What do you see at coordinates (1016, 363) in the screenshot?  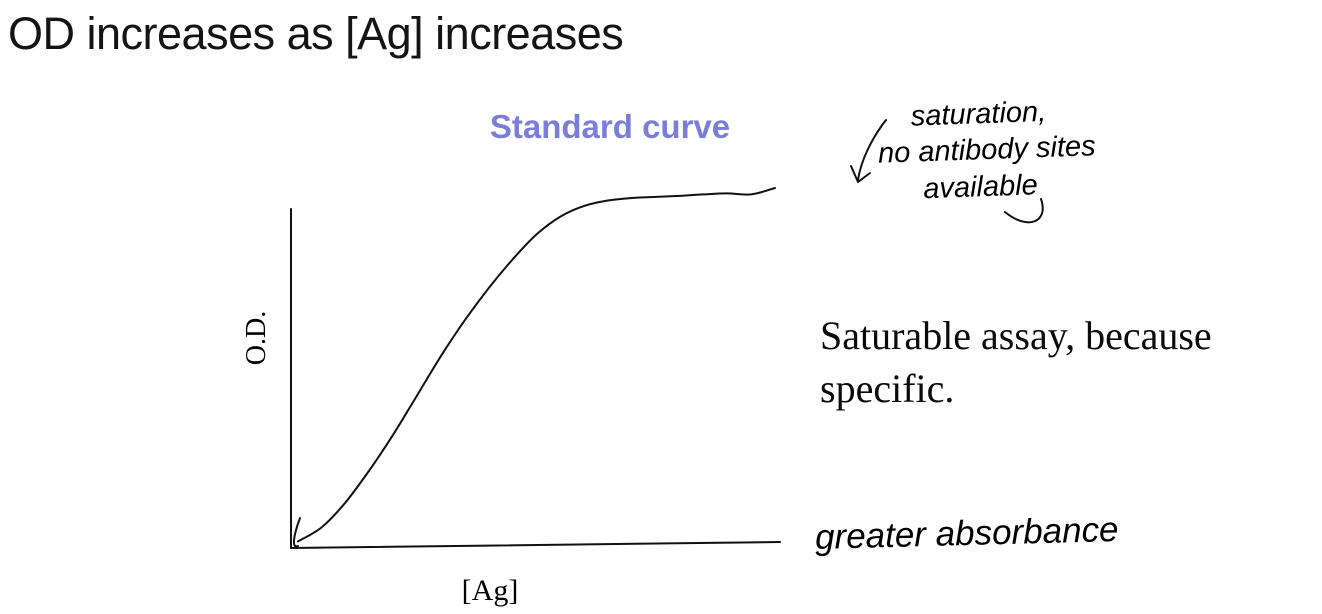 I see `saturable-assay-text: Saturable assay, because specific.` at bounding box center [1016, 363].